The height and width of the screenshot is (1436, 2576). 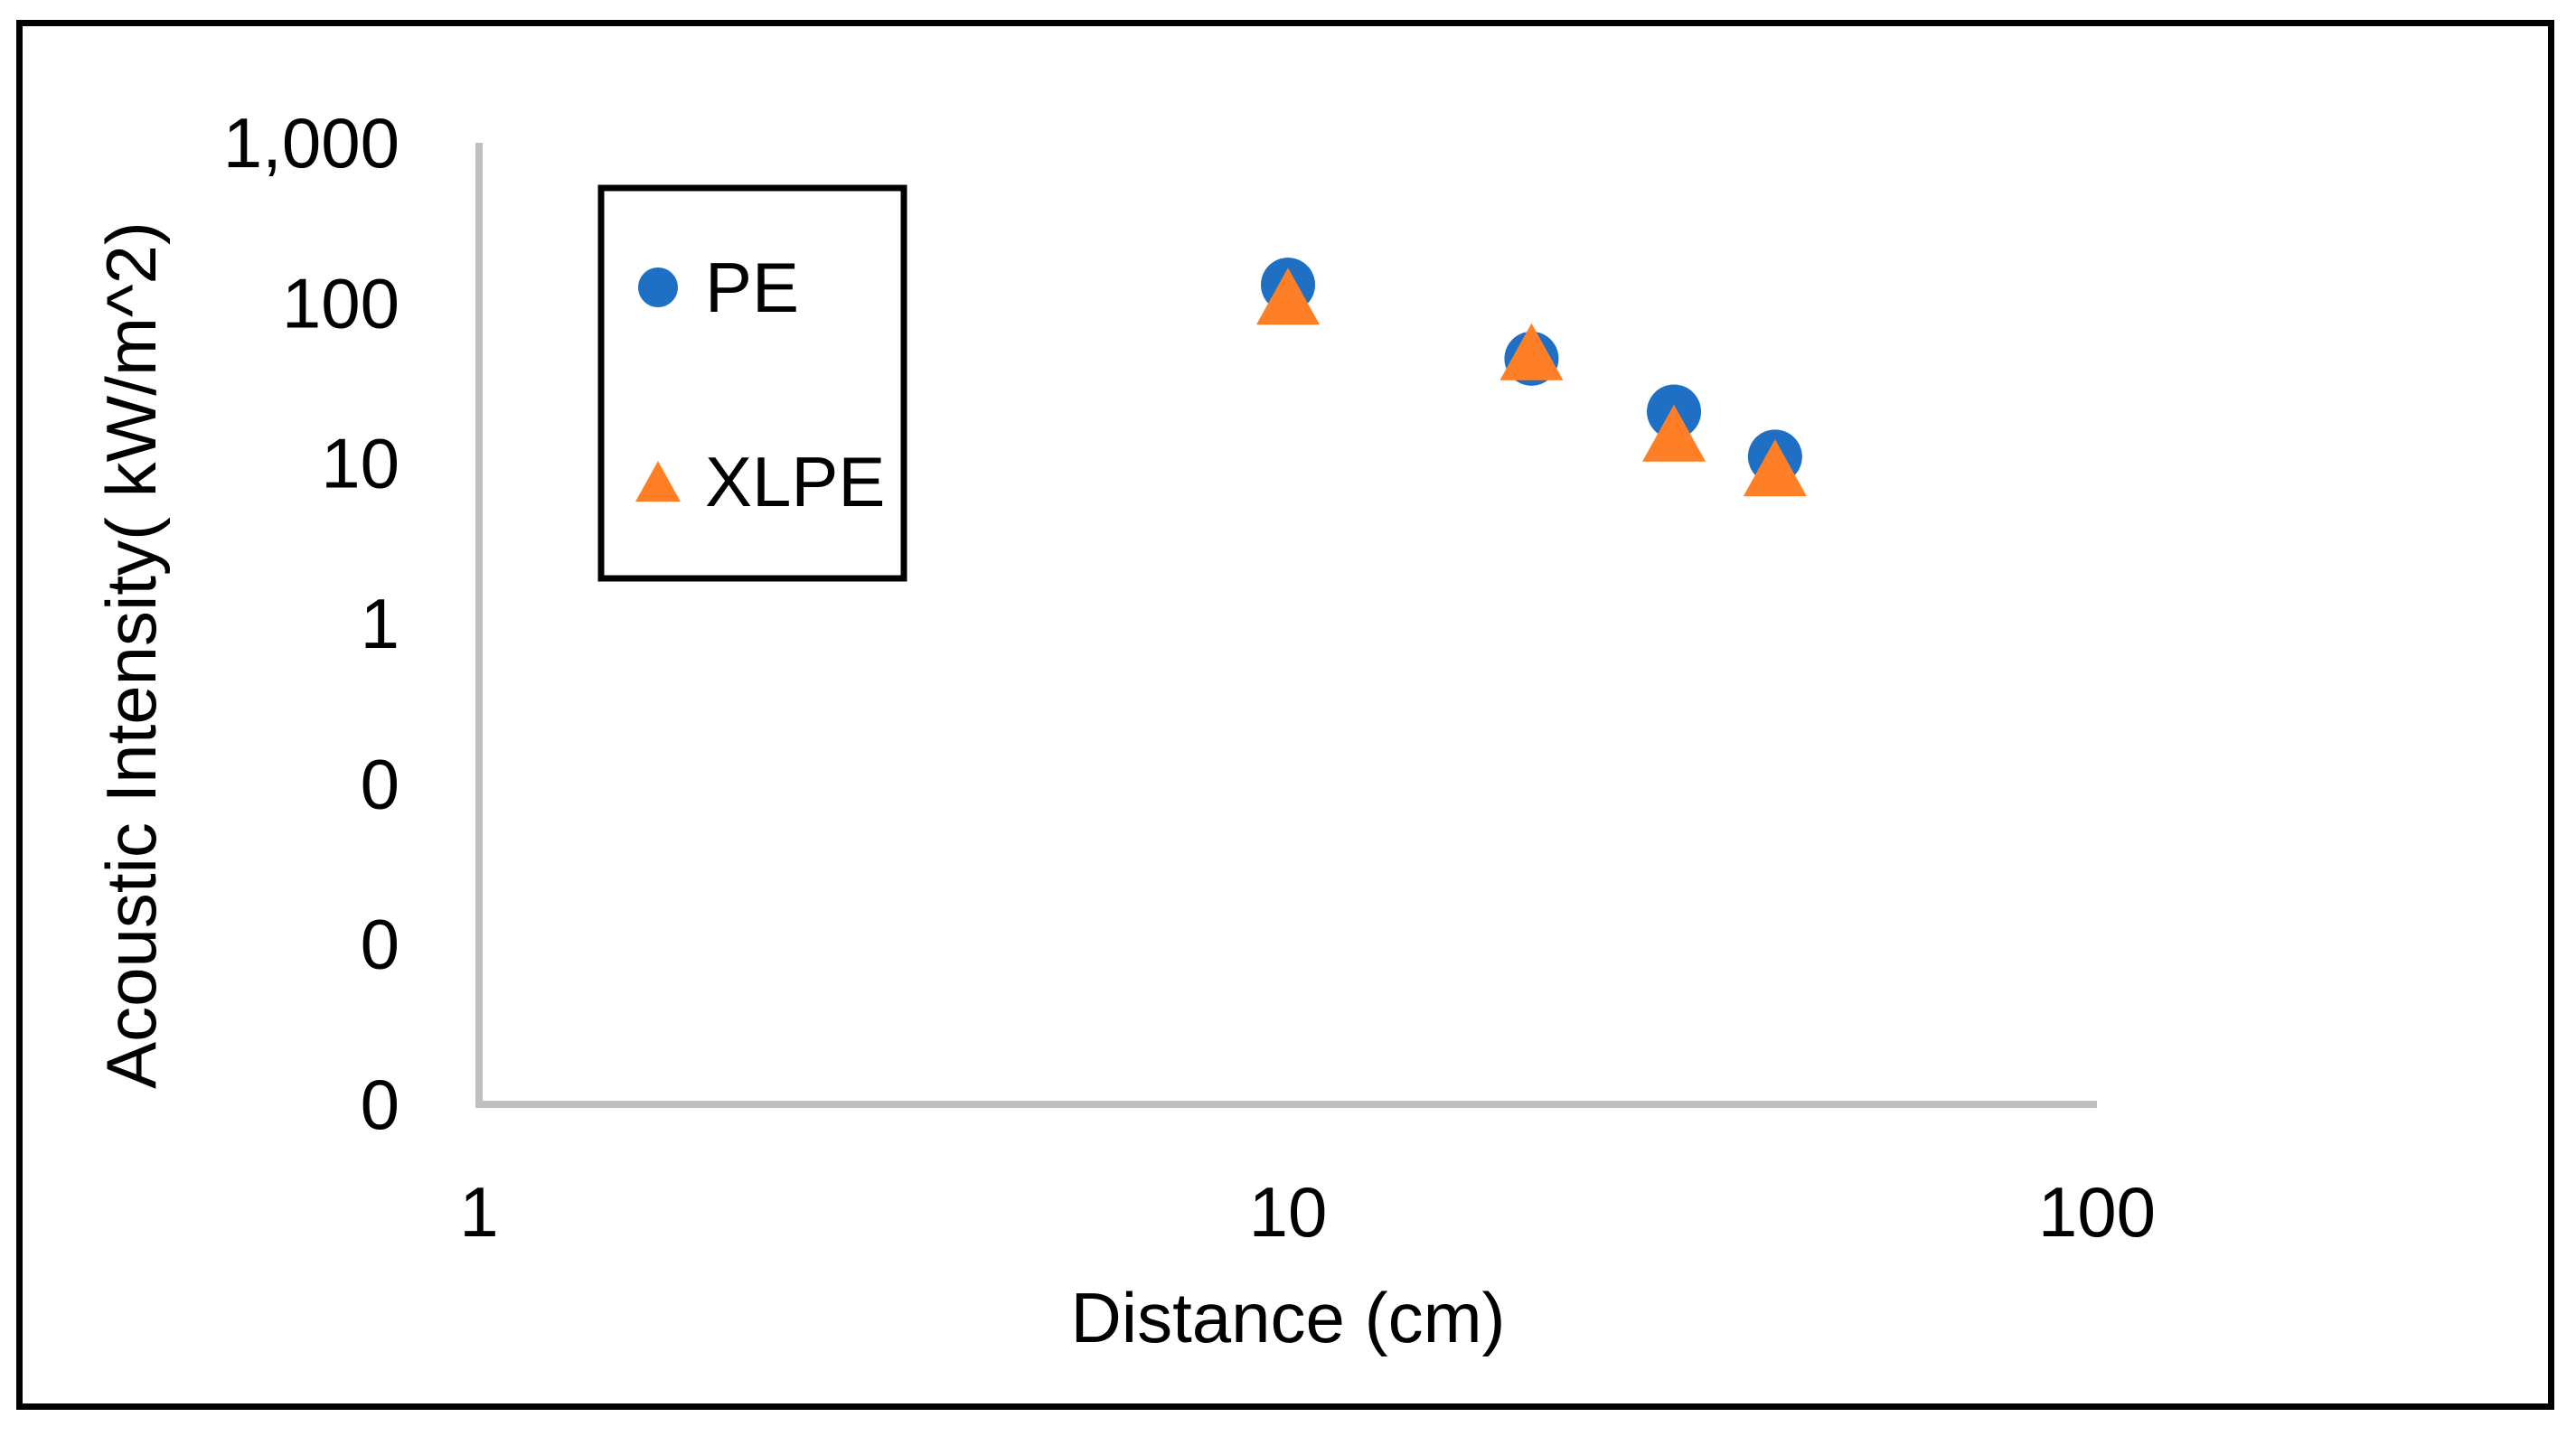 I want to click on series-xlpe, so click(x=1531, y=382).